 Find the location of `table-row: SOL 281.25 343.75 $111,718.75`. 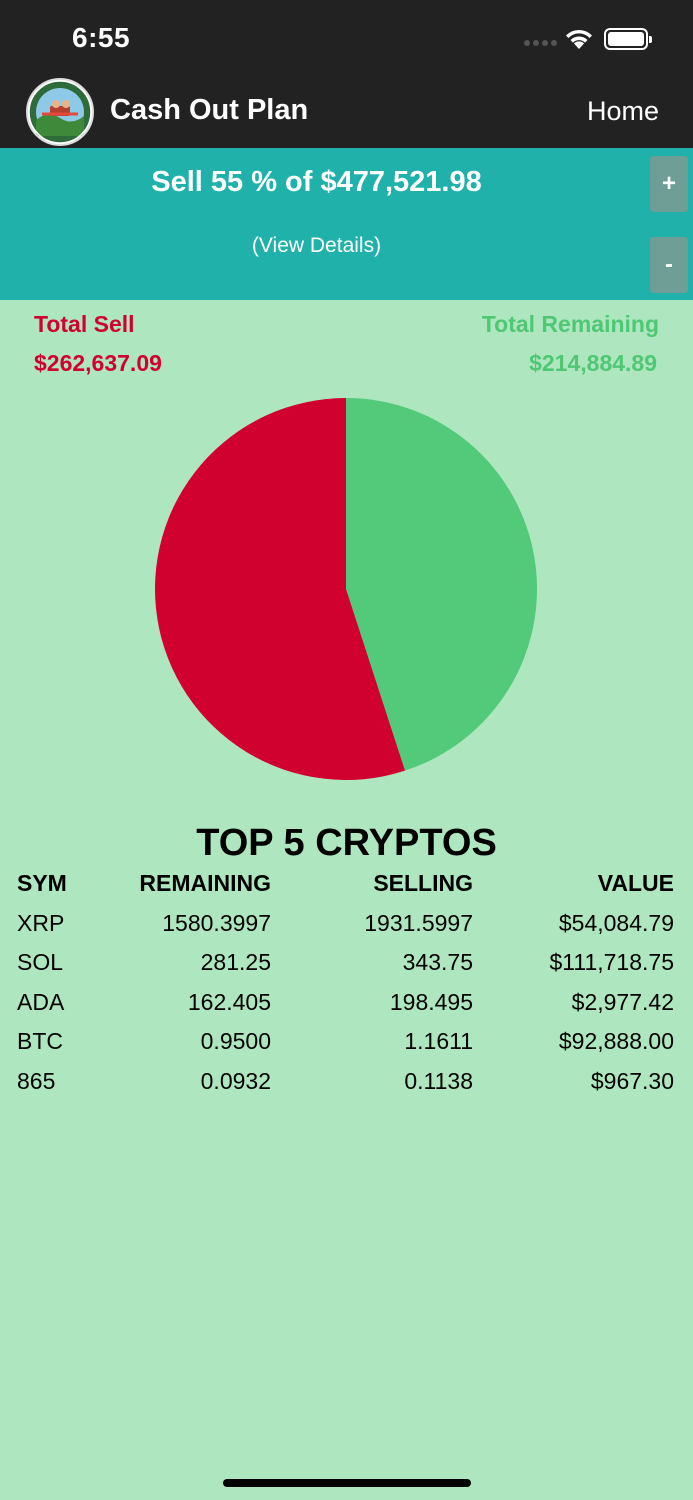

table-row: SOL 281.25 343.75 $111,718.75 is located at coordinates (346, 965).